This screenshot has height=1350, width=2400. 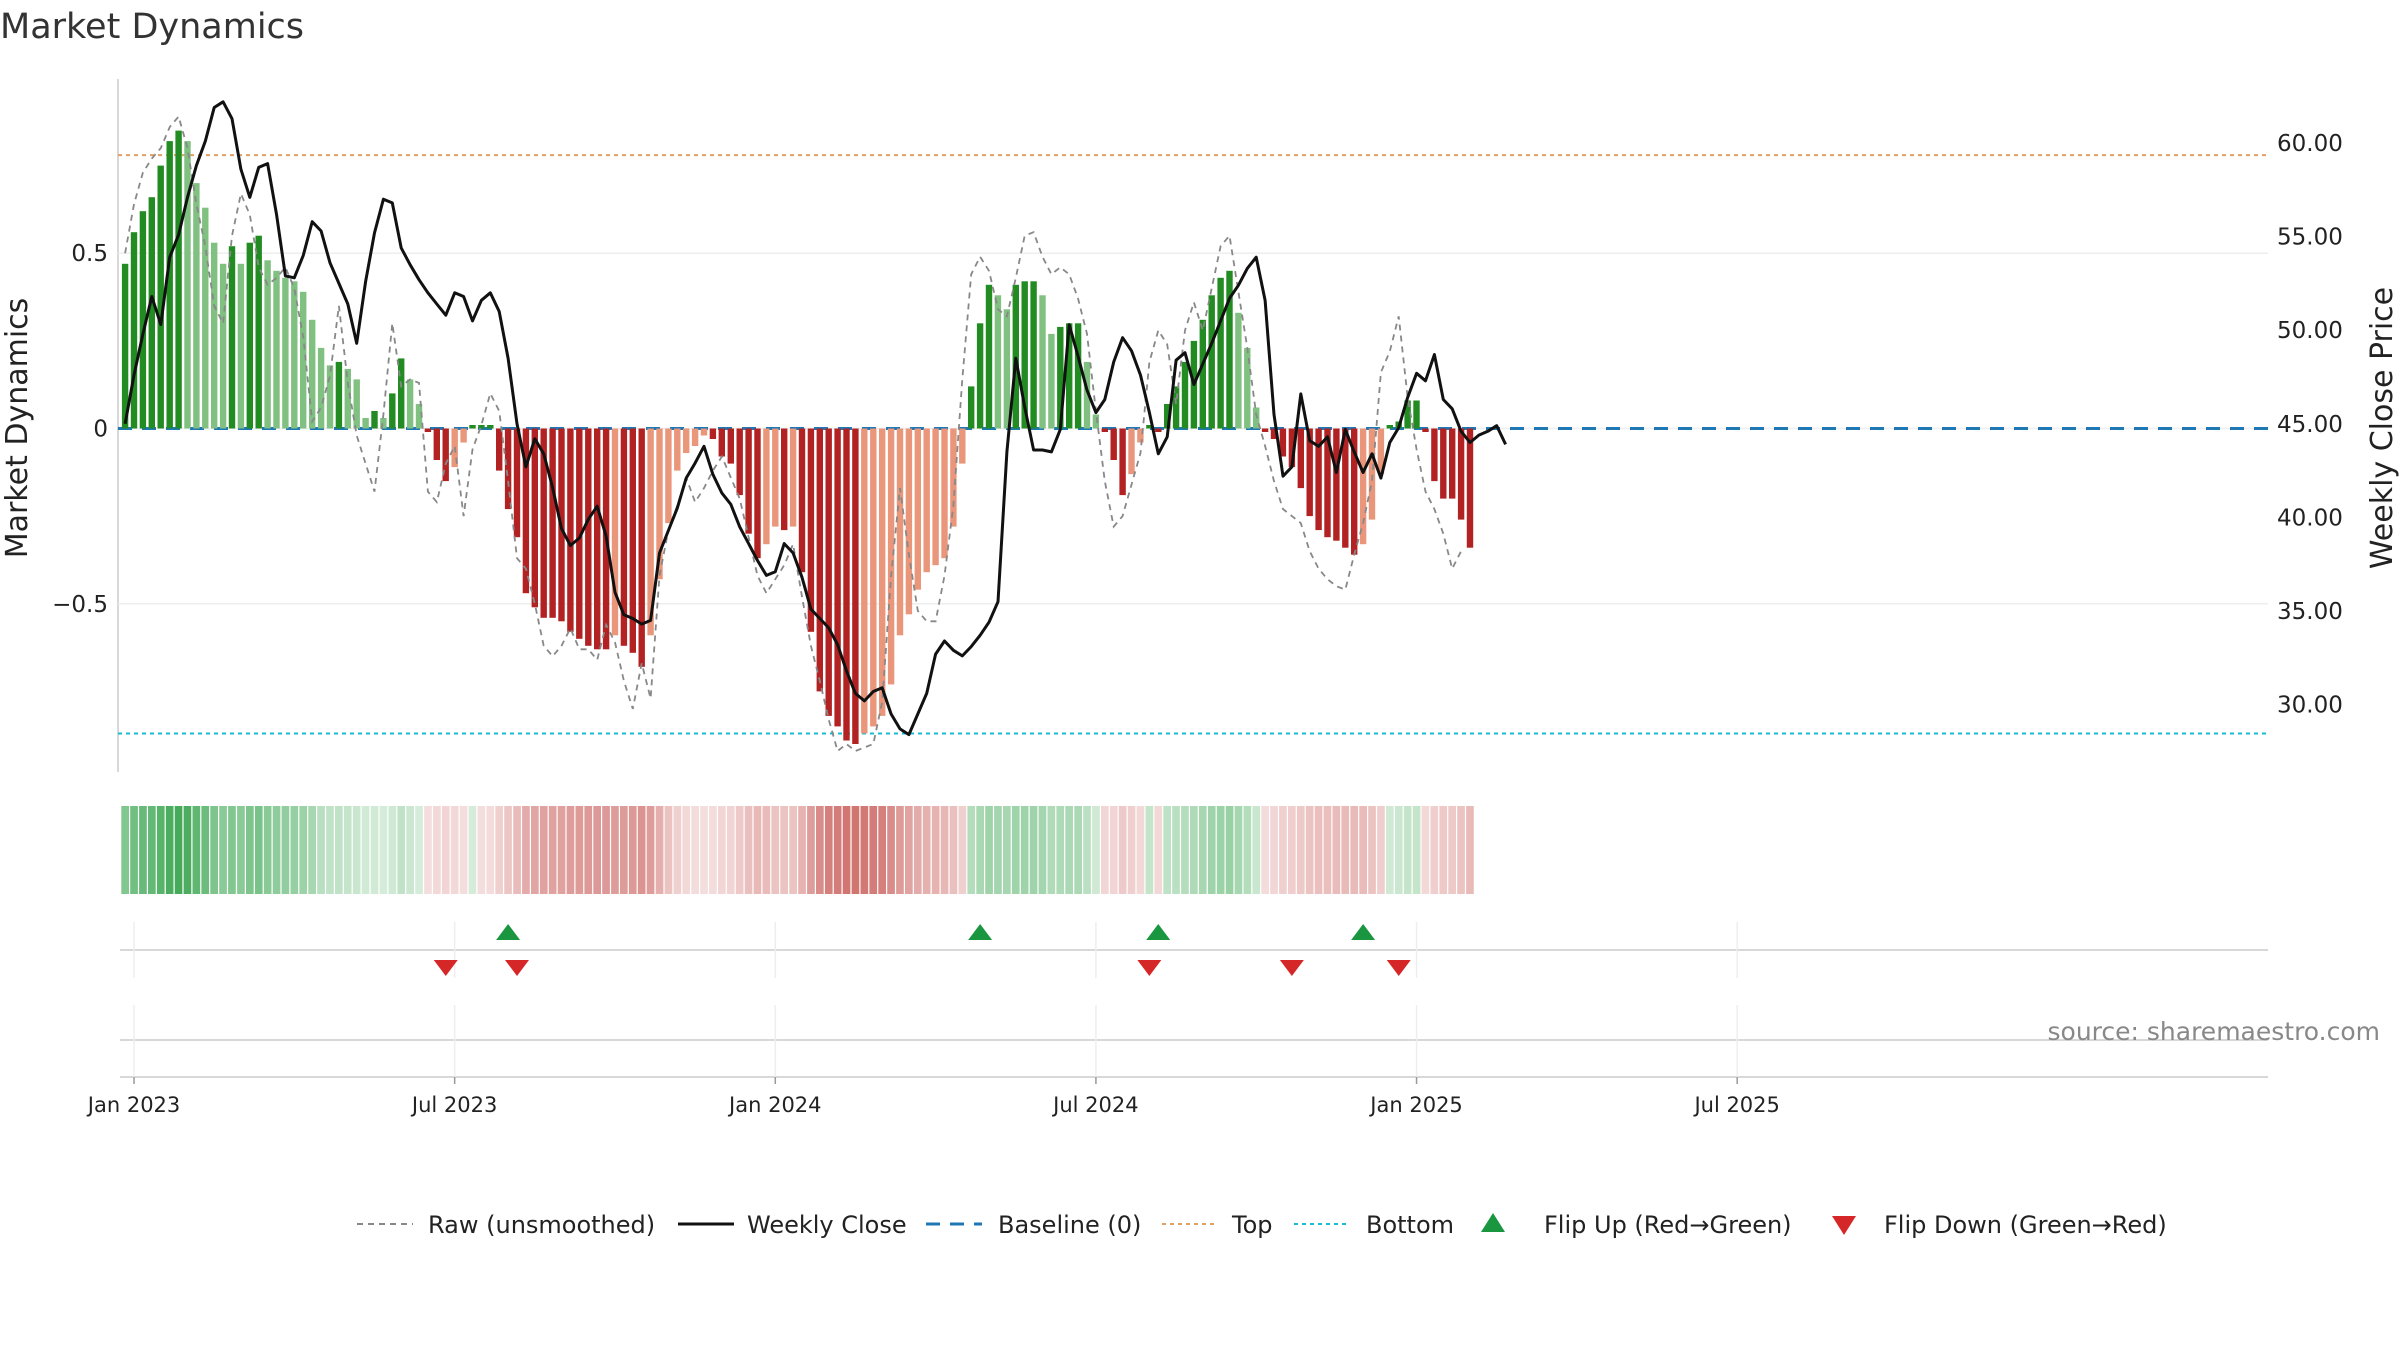 What do you see at coordinates (2310, 144) in the screenshot?
I see `right-tick-label: 60.00` at bounding box center [2310, 144].